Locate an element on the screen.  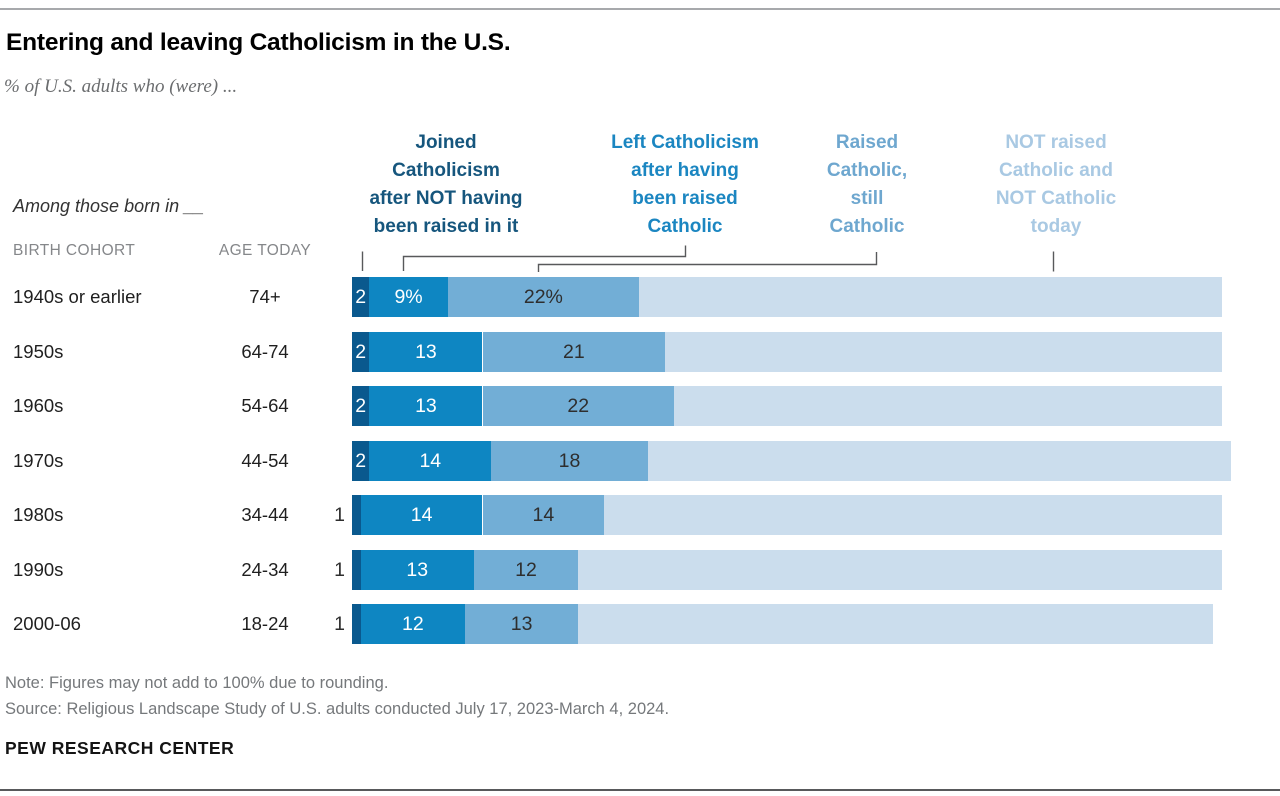
legend-line: Catholic, is located at coordinates (867, 170).